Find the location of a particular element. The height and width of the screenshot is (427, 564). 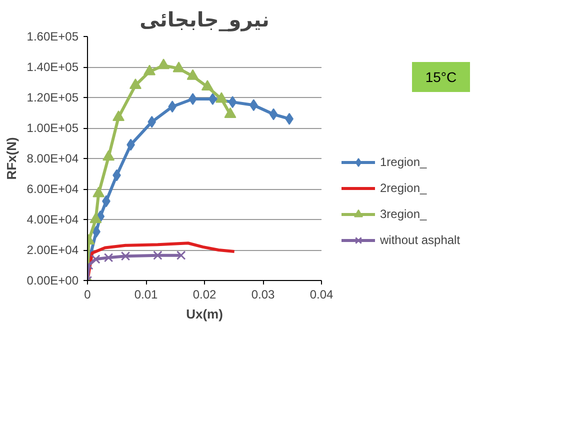

x-tick-label: 0.04 is located at coordinates (322, 295).